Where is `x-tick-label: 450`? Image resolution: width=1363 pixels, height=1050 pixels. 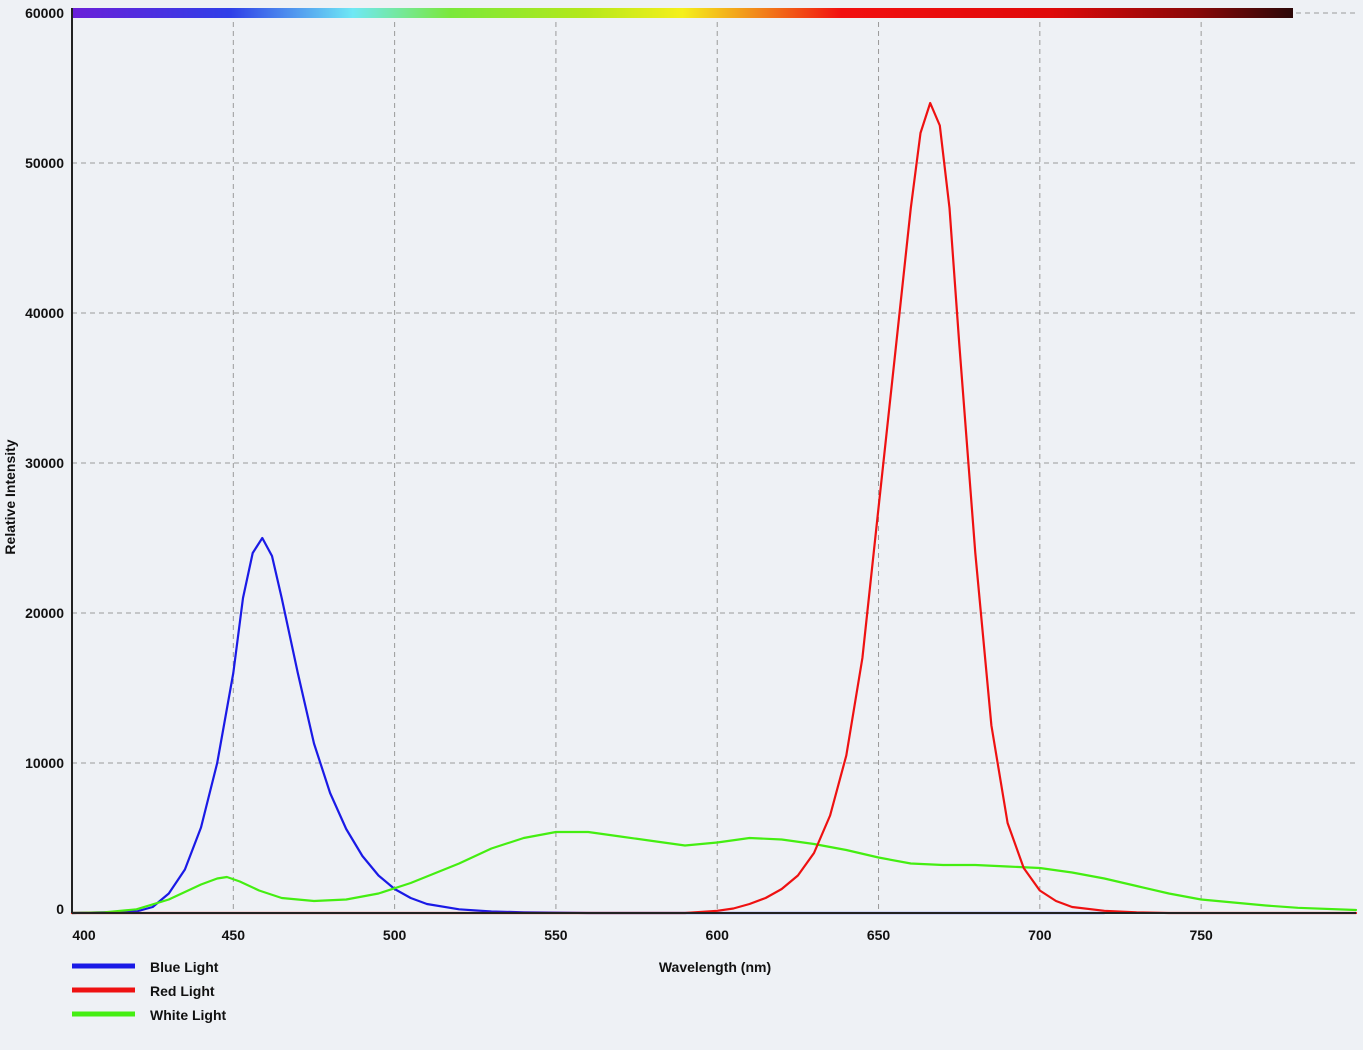
x-tick-label: 450 is located at coordinates (234, 935).